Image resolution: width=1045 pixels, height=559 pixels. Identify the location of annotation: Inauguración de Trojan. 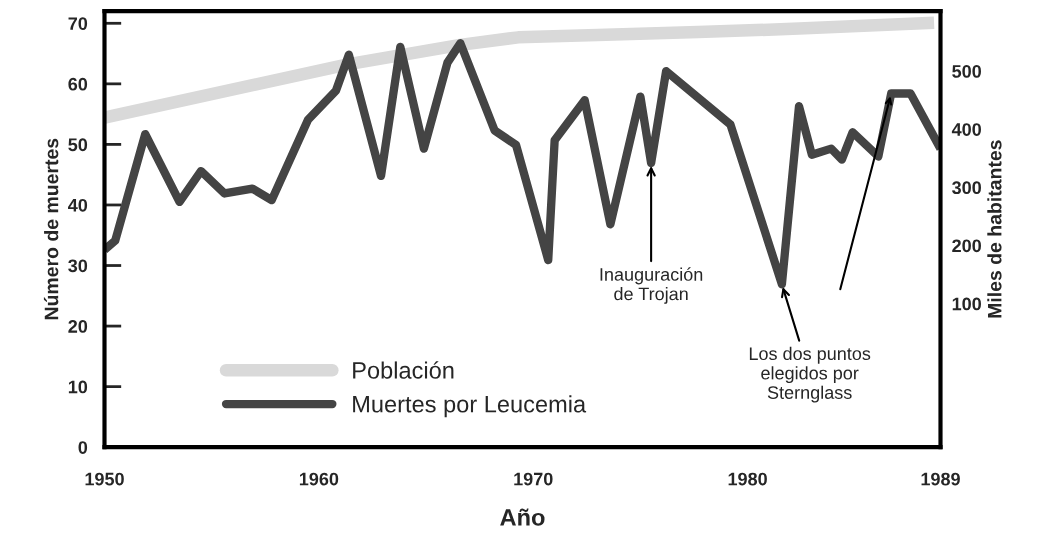
(651, 285).